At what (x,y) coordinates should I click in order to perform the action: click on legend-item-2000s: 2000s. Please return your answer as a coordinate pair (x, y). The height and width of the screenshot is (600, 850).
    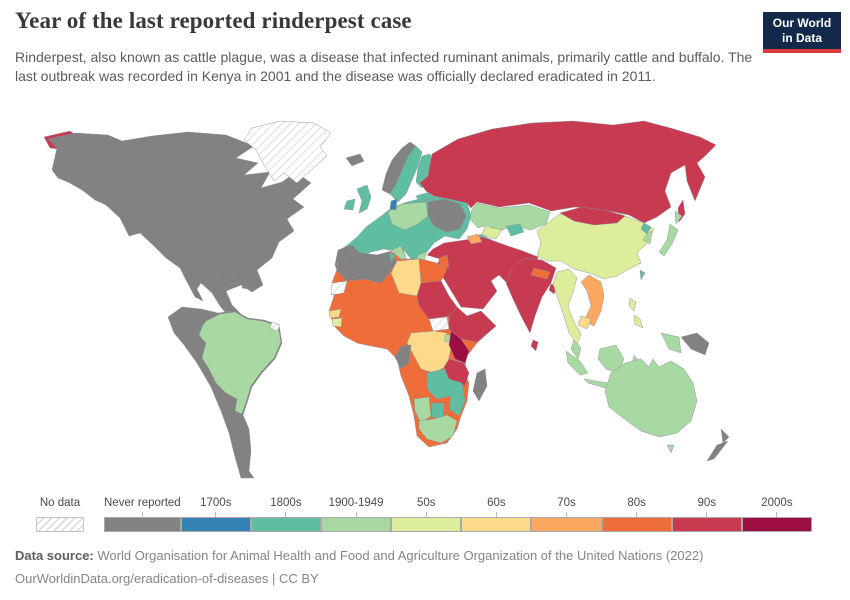
    Looking at the image, I should click on (776, 514).